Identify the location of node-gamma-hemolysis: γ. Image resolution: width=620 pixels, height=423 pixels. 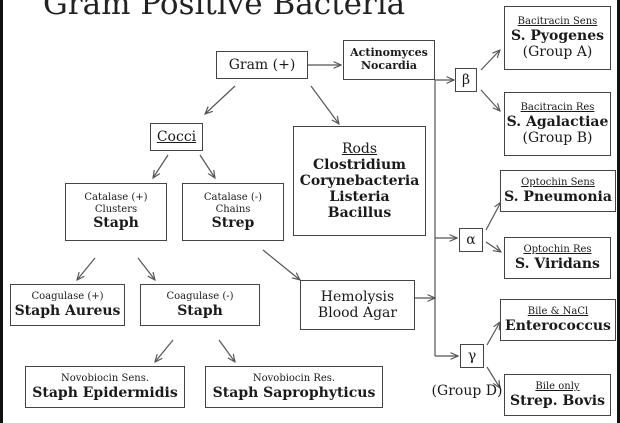
(472, 356).